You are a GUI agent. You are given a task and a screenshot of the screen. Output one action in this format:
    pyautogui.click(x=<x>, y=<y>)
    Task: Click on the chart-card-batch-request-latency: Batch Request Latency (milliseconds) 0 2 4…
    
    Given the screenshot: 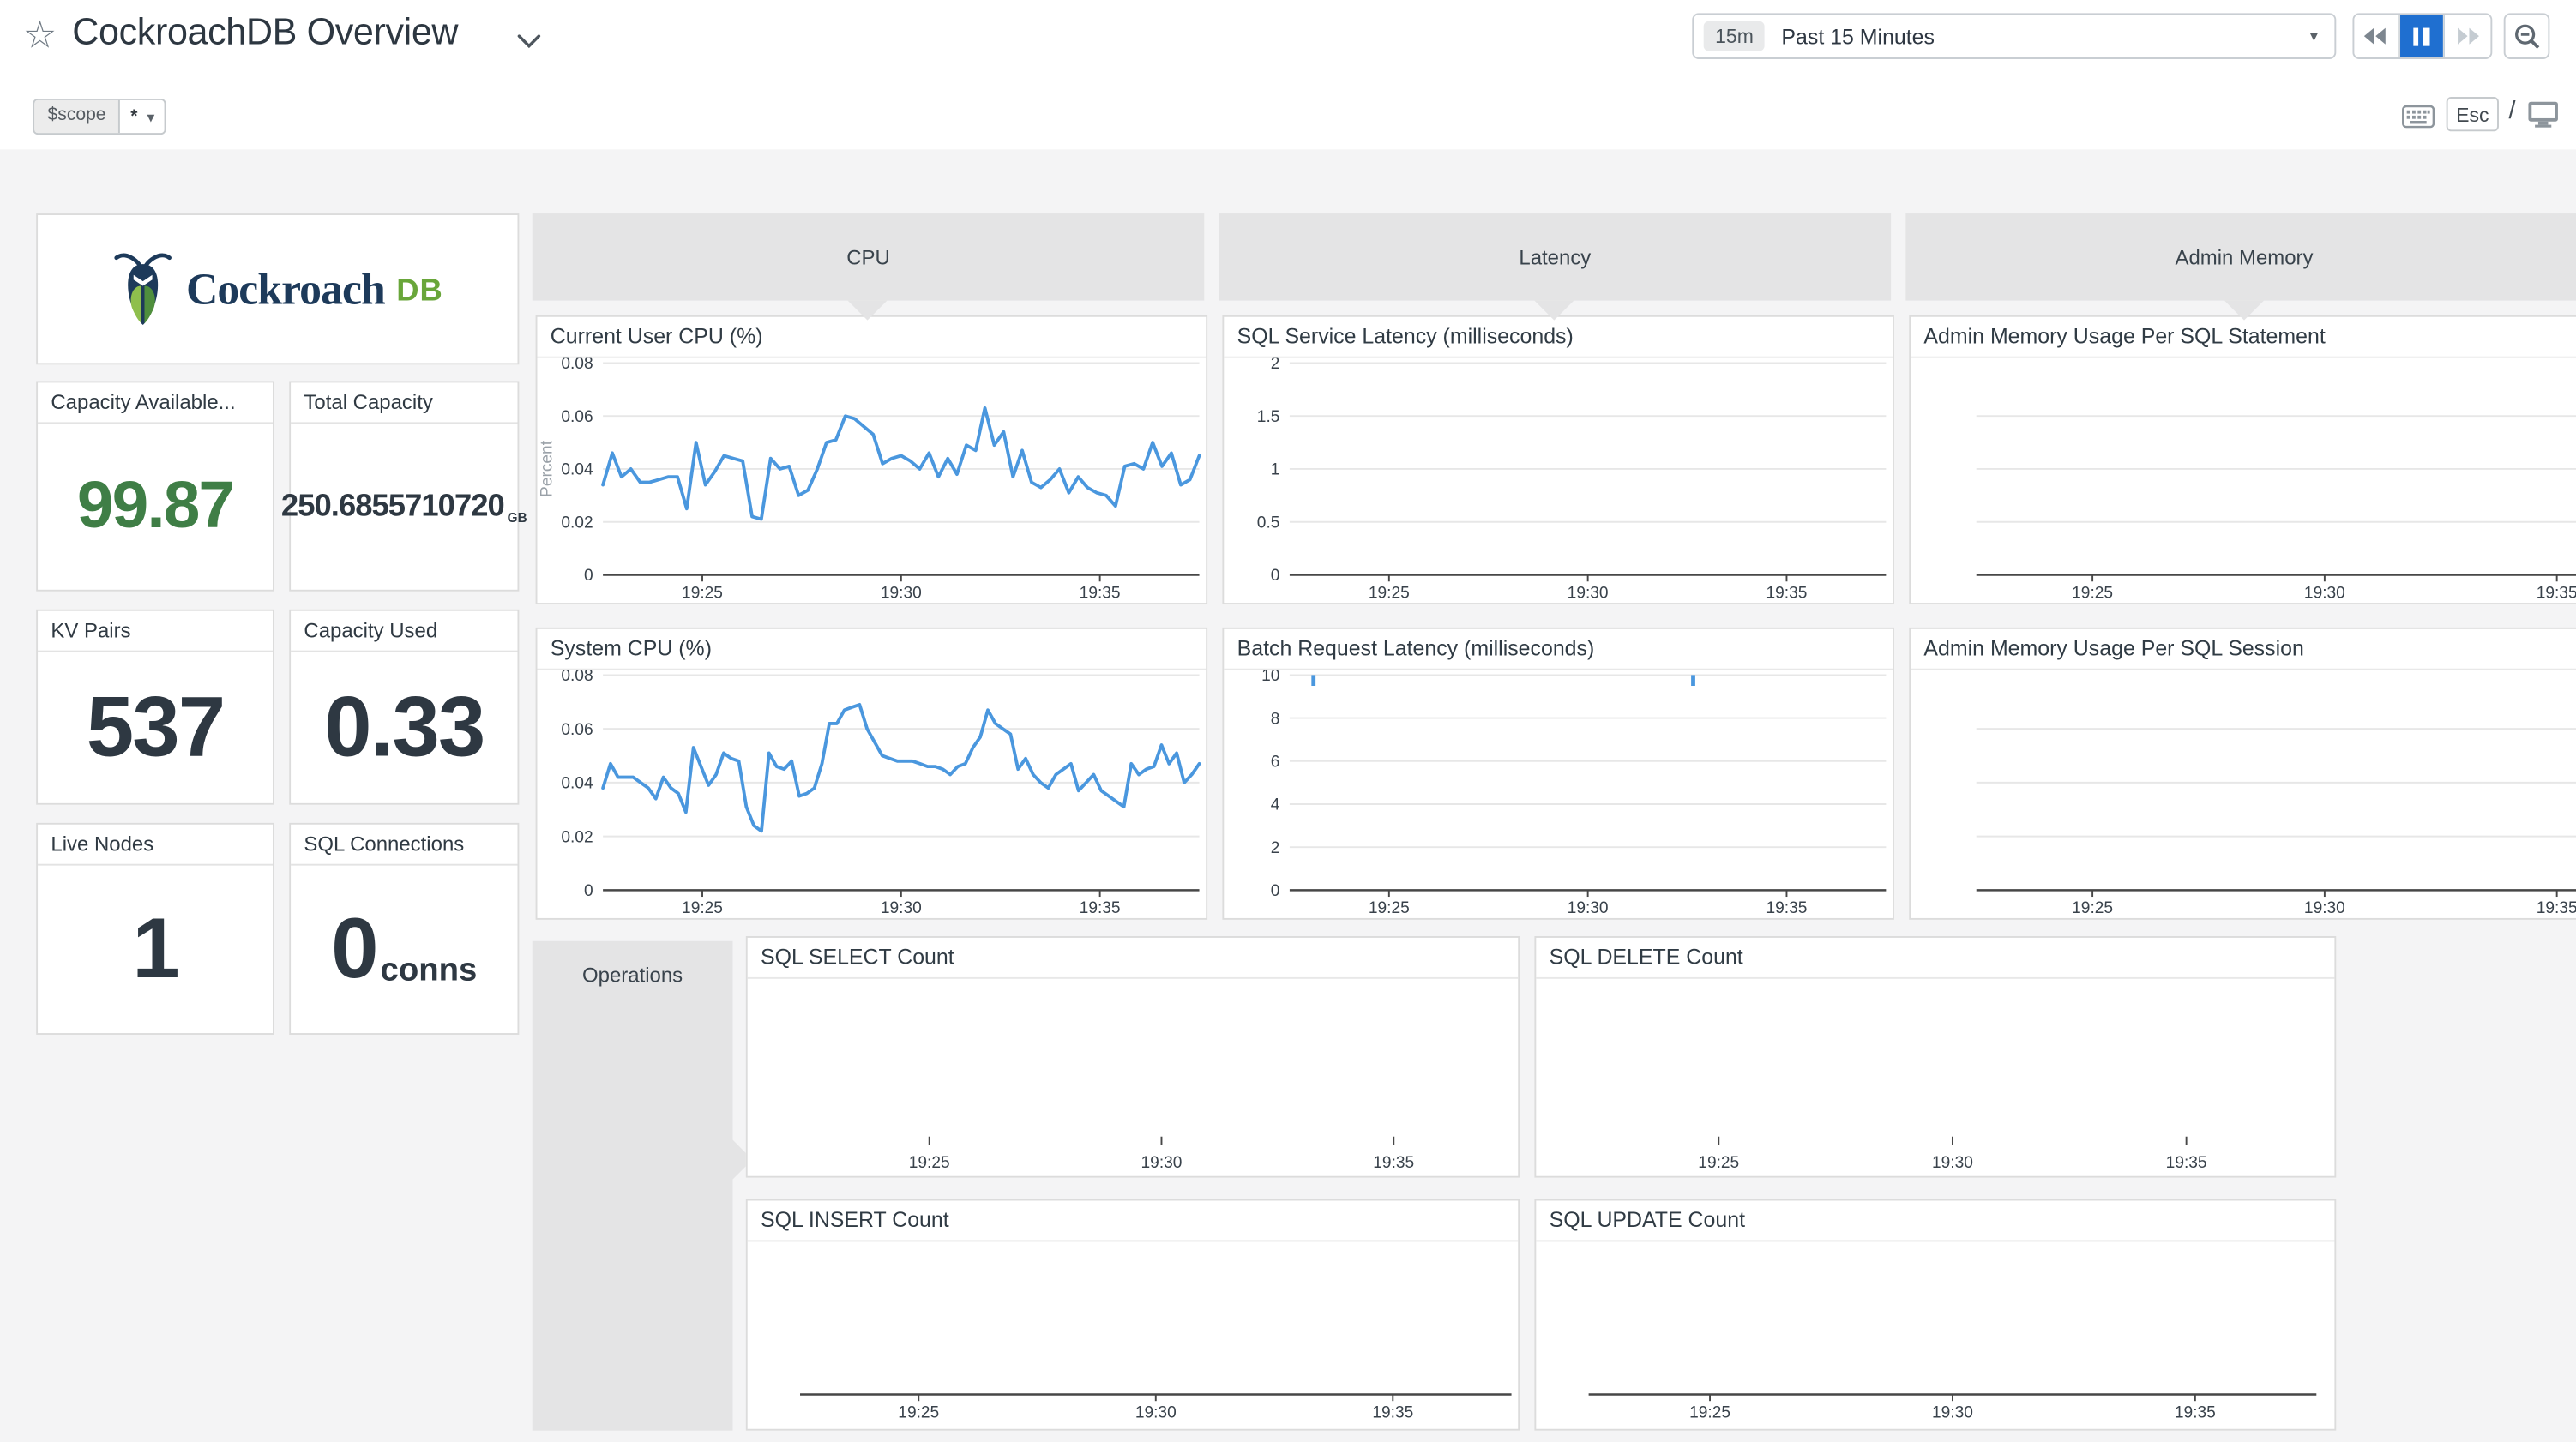 What is the action you would take?
    pyautogui.click(x=1558, y=773)
    